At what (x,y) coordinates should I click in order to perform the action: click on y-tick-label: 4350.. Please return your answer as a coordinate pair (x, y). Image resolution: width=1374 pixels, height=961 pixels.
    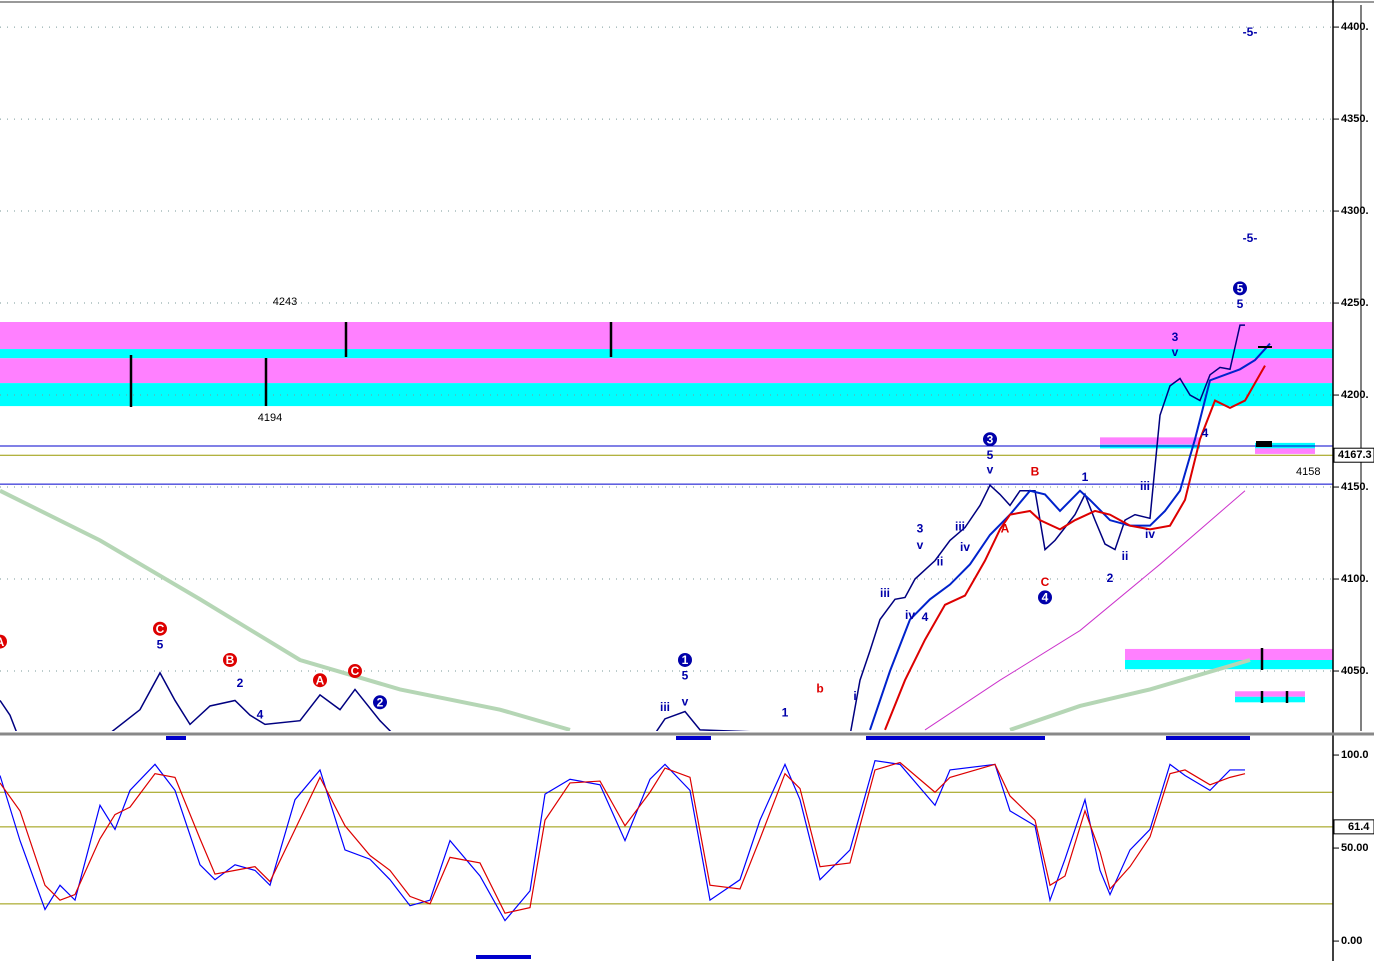
    Looking at the image, I should click on (1355, 119).